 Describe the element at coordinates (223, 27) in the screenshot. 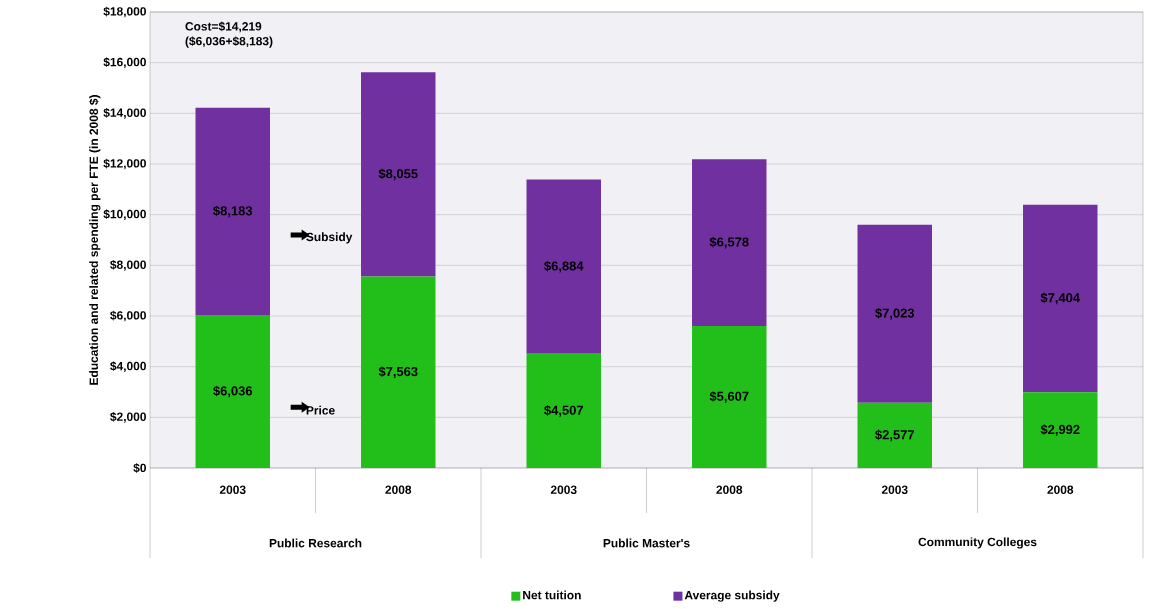

I see `annotation: Cost=$14,219` at that location.